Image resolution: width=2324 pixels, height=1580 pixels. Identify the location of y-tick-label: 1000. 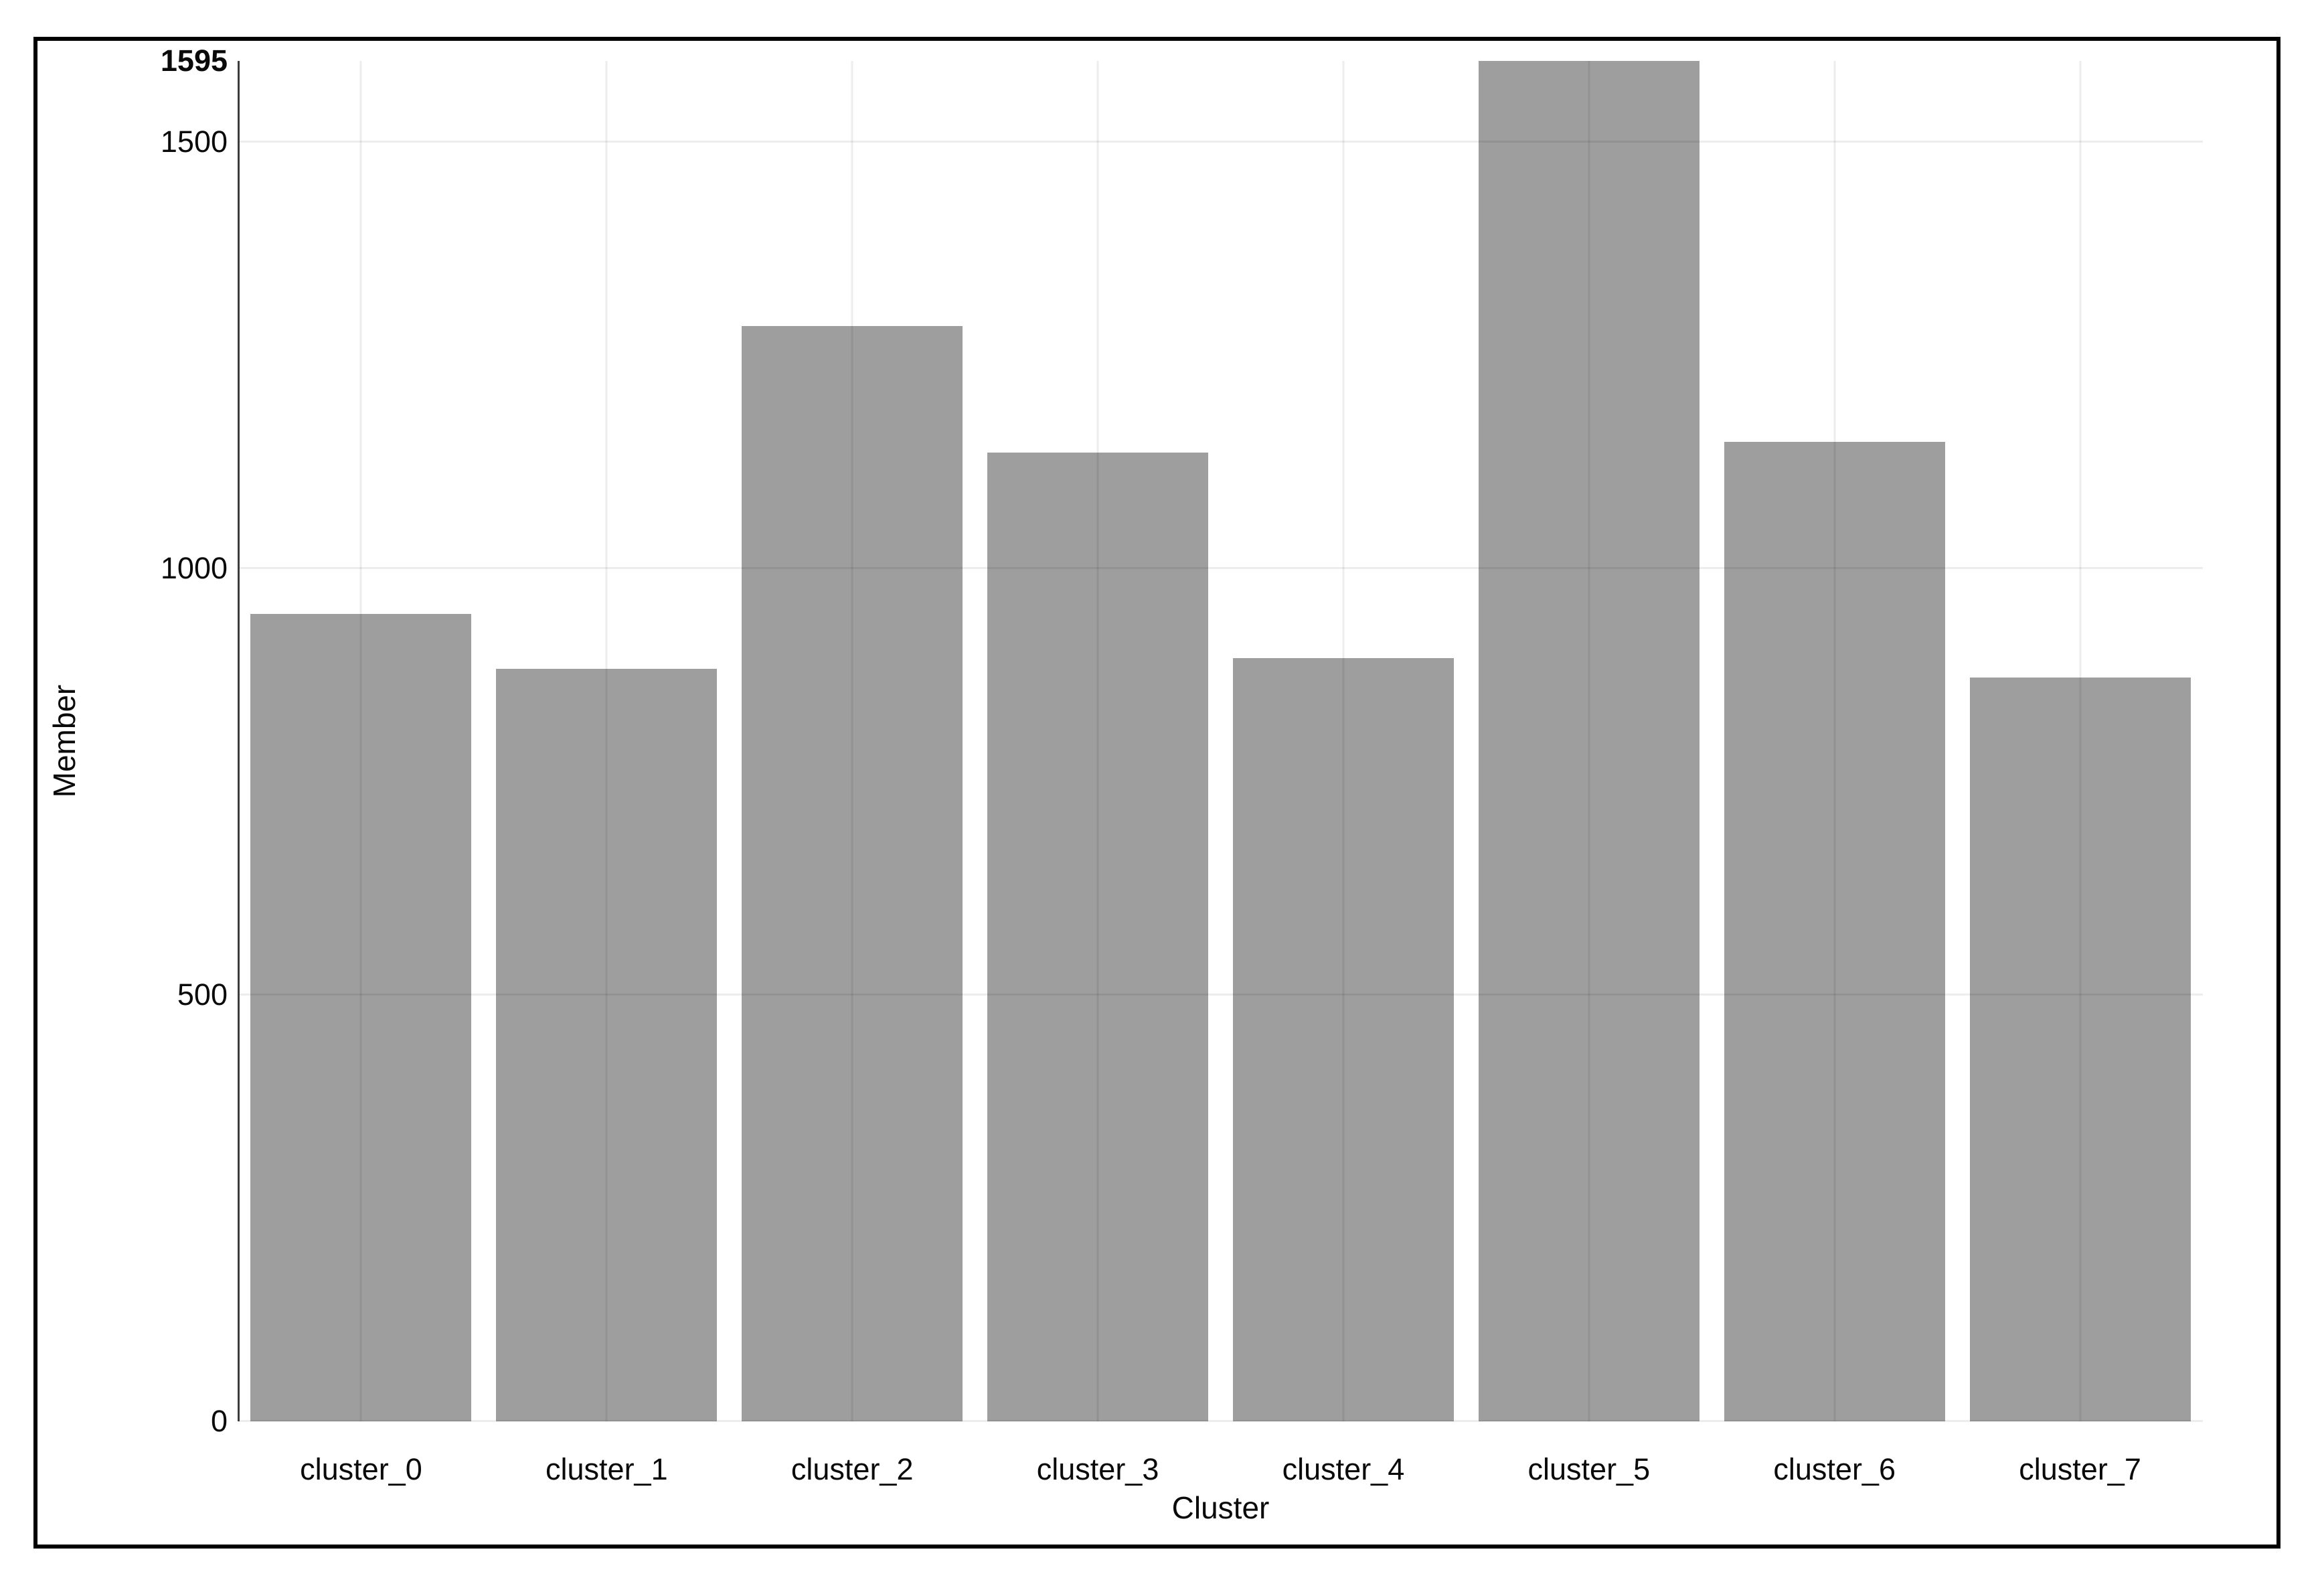
(194, 568).